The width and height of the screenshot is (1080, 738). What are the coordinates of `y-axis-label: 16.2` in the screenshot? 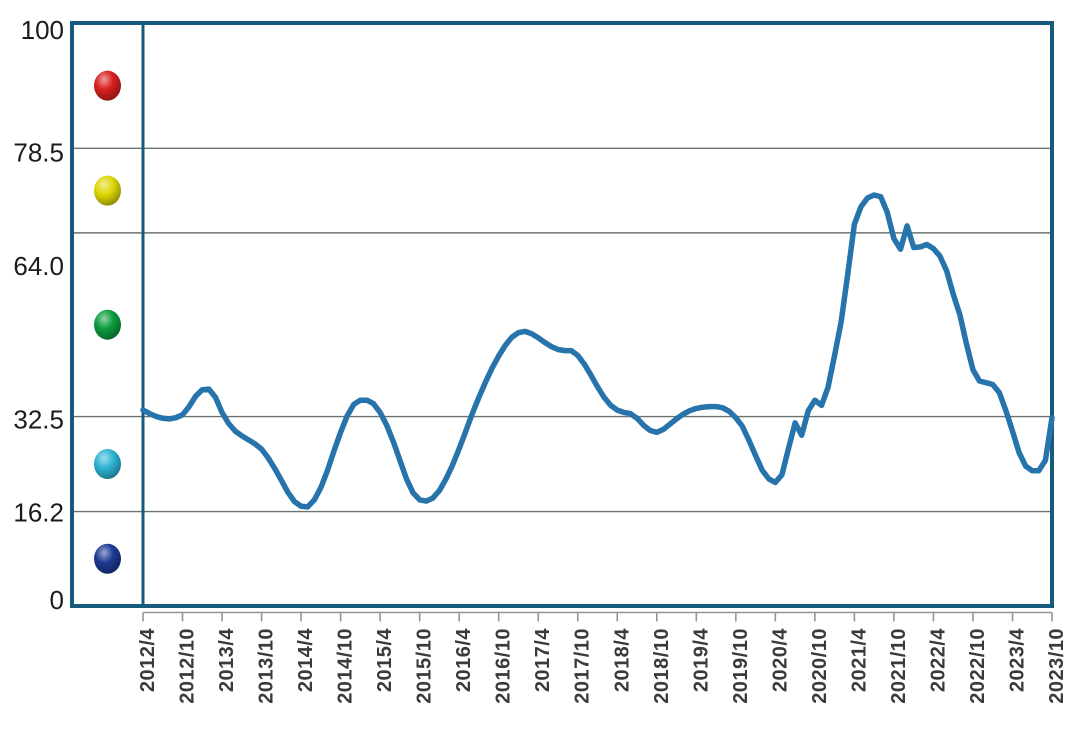 It's located at (38, 513).